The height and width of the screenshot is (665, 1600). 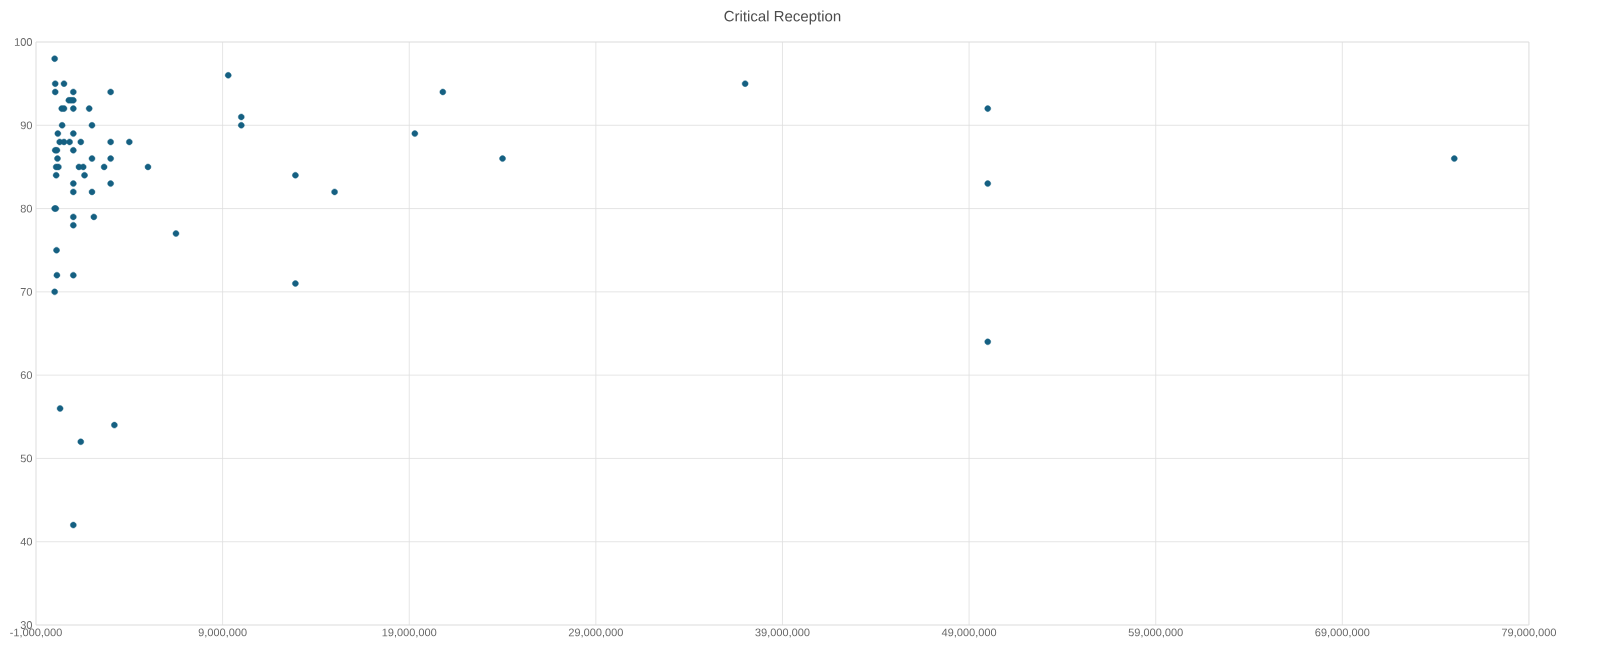 What do you see at coordinates (26, 291) in the screenshot?
I see `y-tick-label: 70` at bounding box center [26, 291].